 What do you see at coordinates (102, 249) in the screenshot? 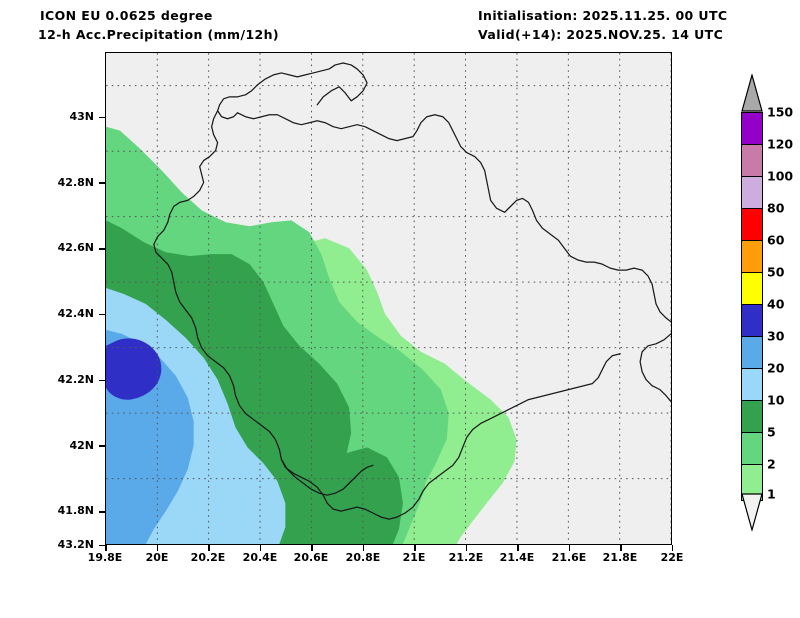
I see `y-tick-mark-42.8` at bounding box center [102, 249].